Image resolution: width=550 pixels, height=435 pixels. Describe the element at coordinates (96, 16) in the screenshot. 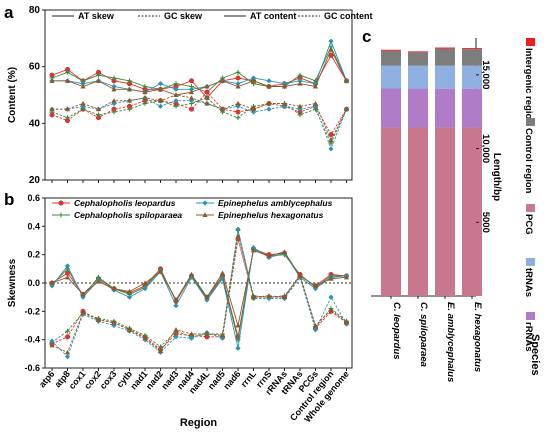

I see `panel-a-legend-label: AT skew` at that location.